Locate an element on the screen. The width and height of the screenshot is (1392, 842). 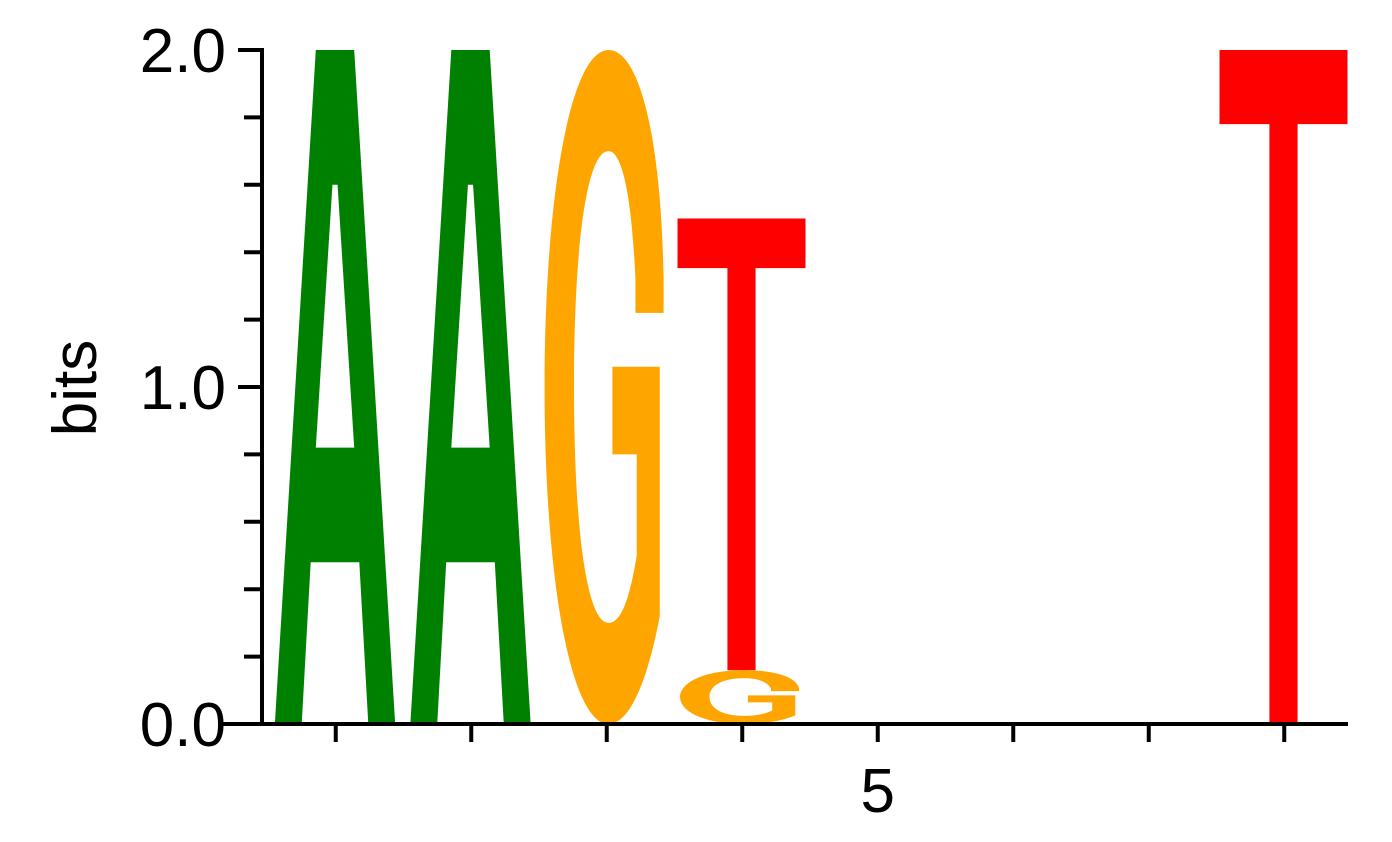
y-tick-label: 1.0 is located at coordinates (183, 388).